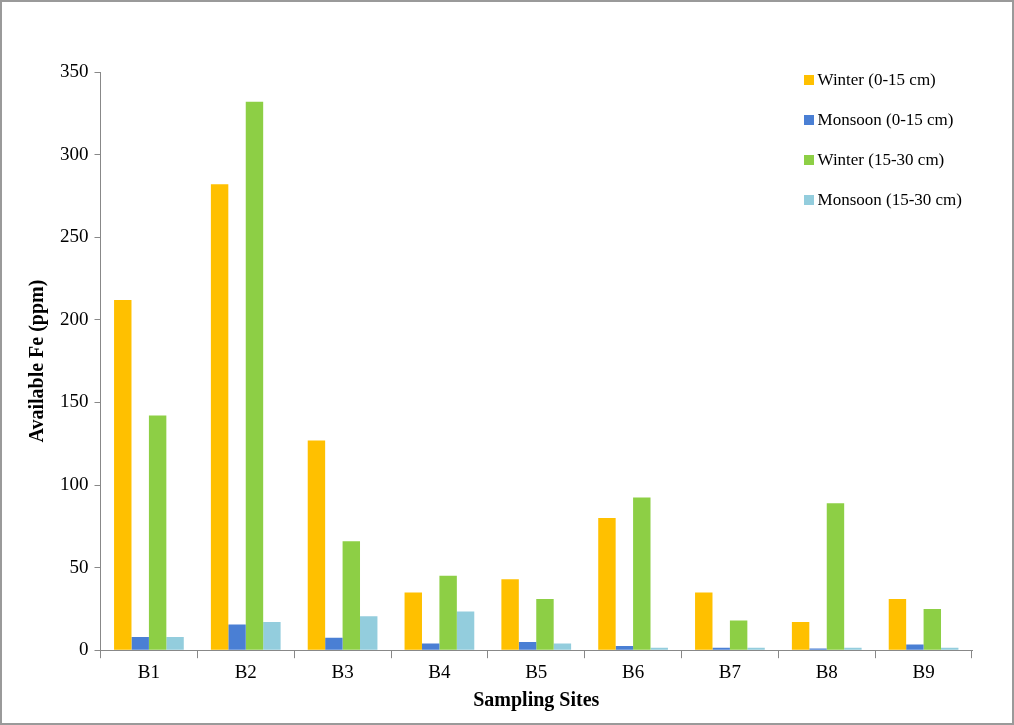 The height and width of the screenshot is (725, 1014). What do you see at coordinates (74, 401) in the screenshot?
I see `y-tick-label: 150` at bounding box center [74, 401].